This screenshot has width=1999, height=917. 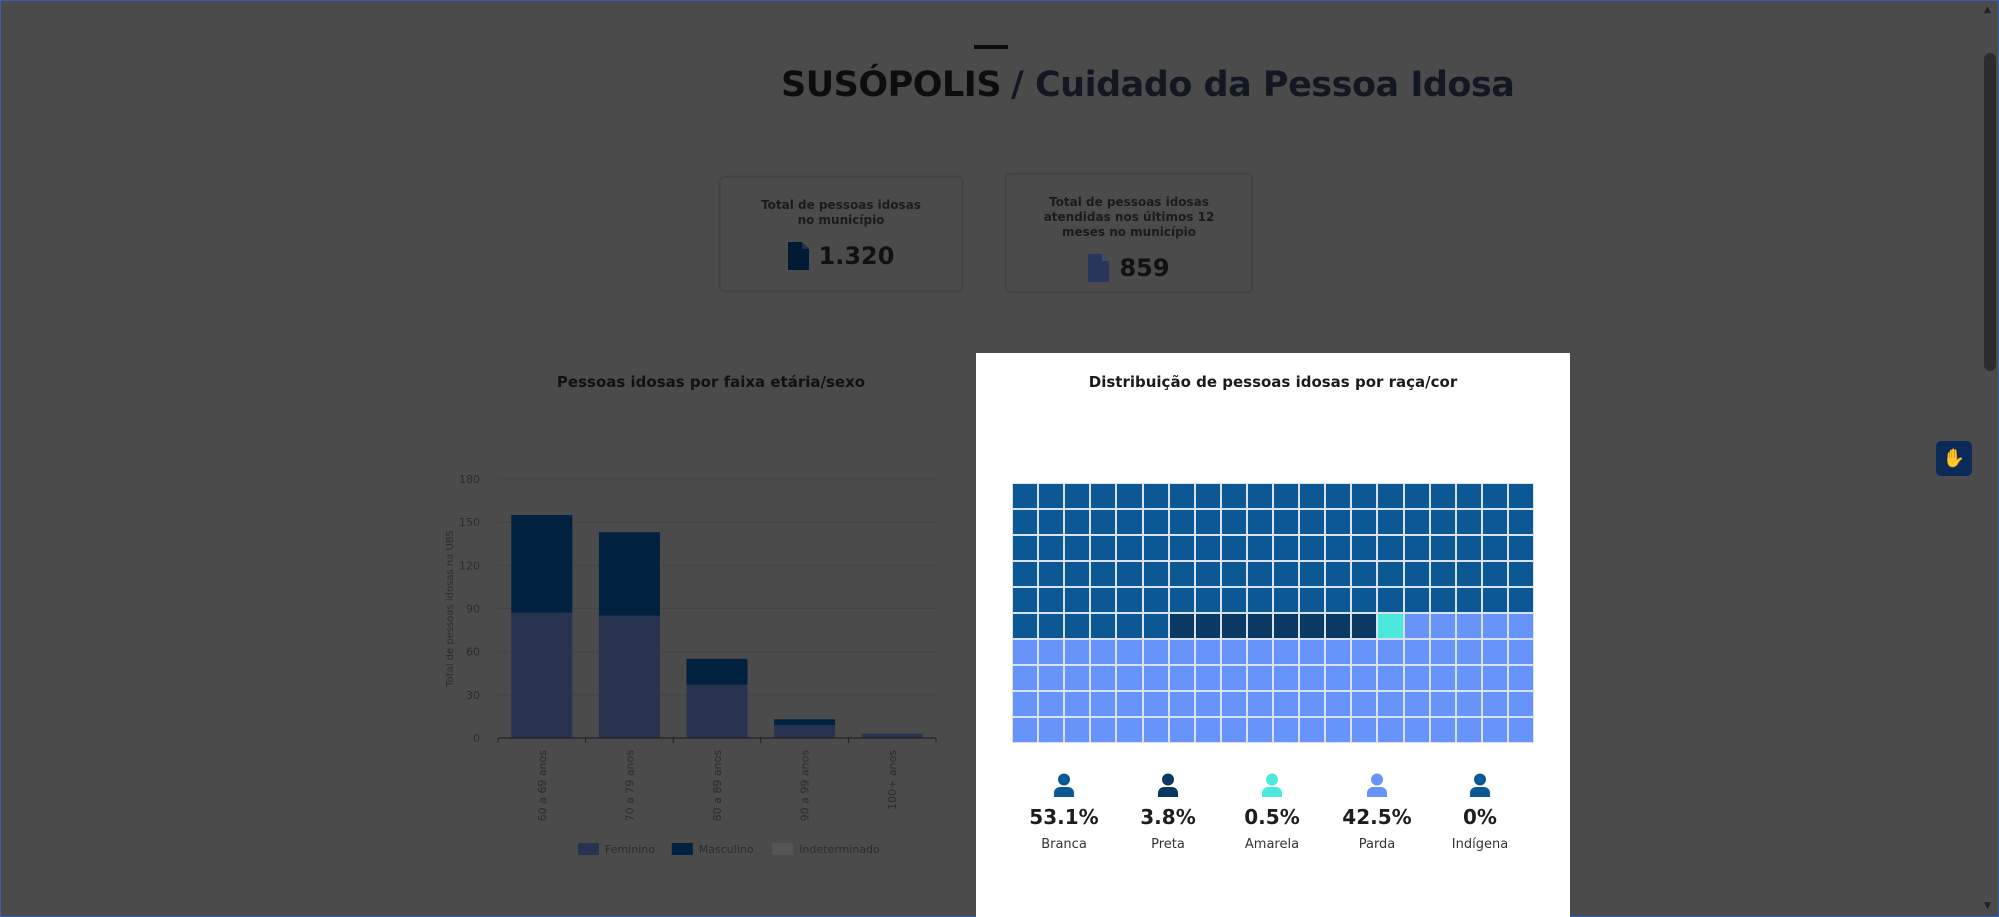 What do you see at coordinates (473, 695) in the screenshot?
I see `y-tick-label: 30` at bounding box center [473, 695].